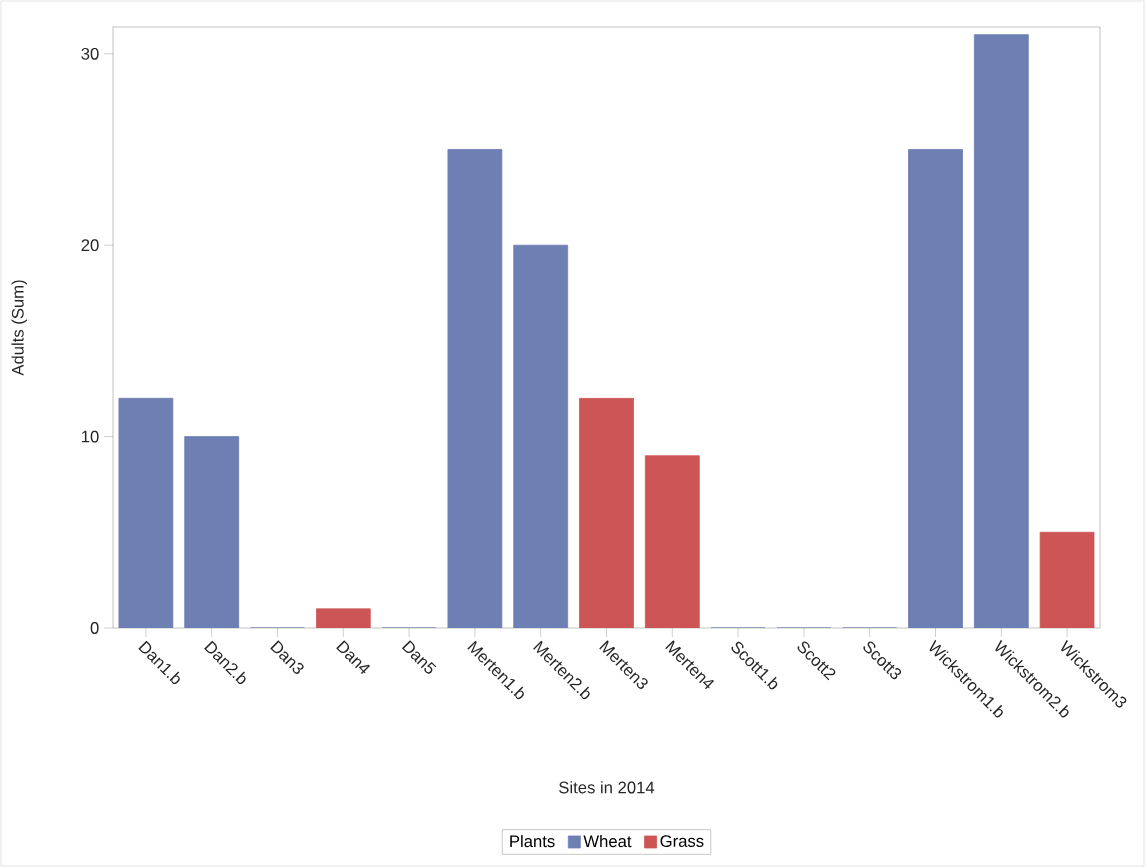 Image resolution: width=1145 pixels, height=867 pixels. Describe the element at coordinates (607, 787) in the screenshot. I see `x-axis-title: Sites in 2014` at that location.